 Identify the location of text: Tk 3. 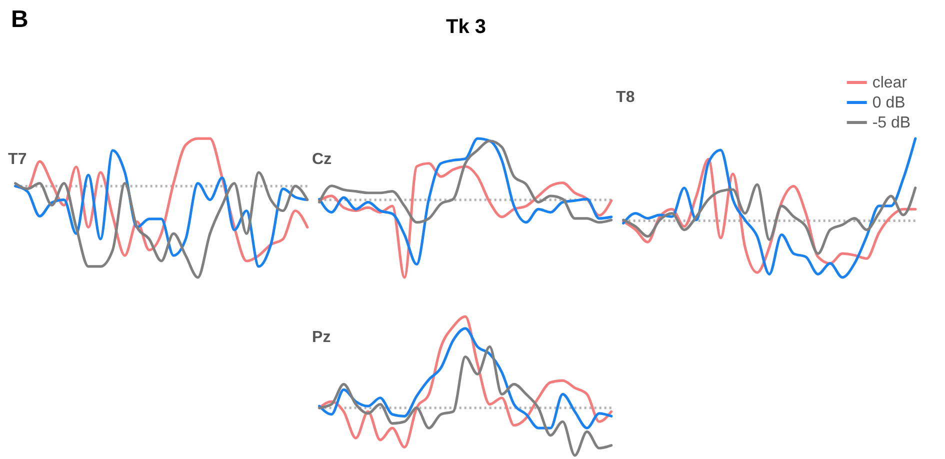
(466, 27).